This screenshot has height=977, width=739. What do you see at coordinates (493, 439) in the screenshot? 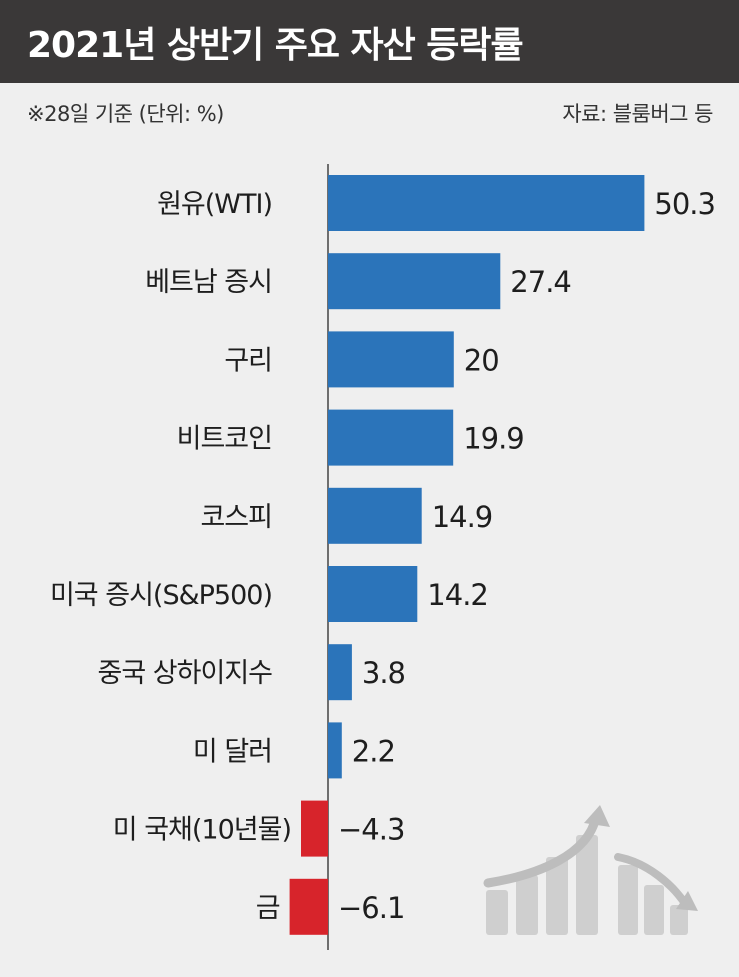
I see `value-label: 19.9` at bounding box center [493, 439].